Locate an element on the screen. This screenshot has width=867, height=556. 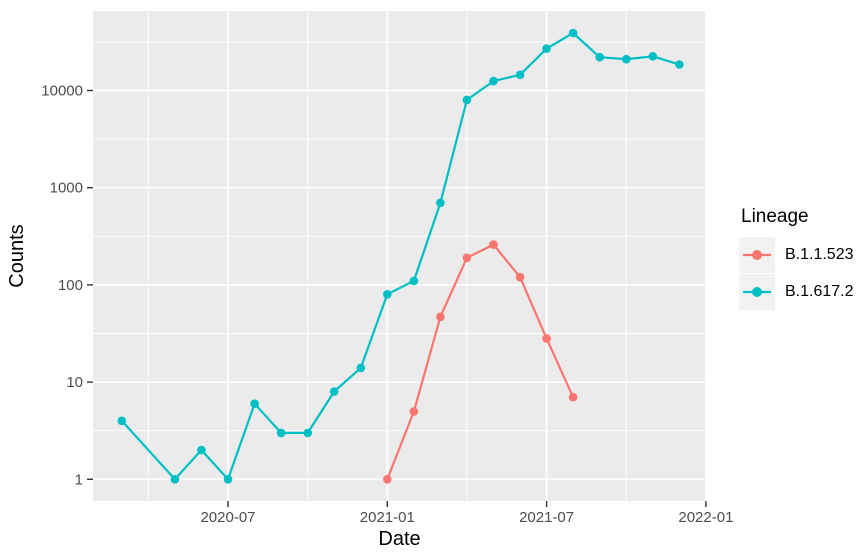
legend-entry-label: B.1.617.2 is located at coordinates (819, 291).